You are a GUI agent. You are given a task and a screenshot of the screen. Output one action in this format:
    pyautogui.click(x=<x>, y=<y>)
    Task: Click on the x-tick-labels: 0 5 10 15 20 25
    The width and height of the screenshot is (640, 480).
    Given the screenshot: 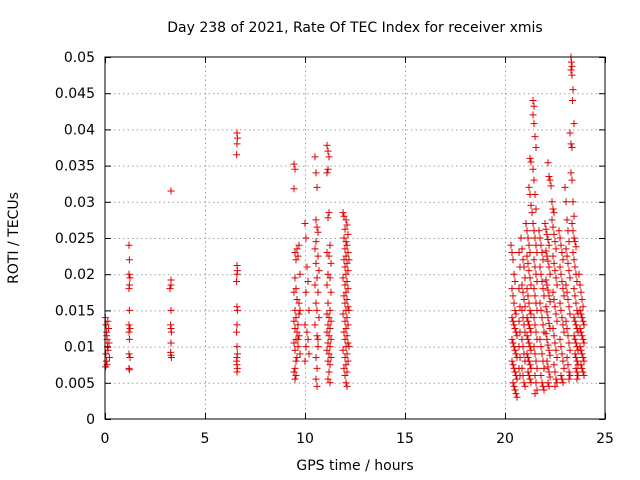 What is the action you would take?
    pyautogui.click(x=357, y=439)
    